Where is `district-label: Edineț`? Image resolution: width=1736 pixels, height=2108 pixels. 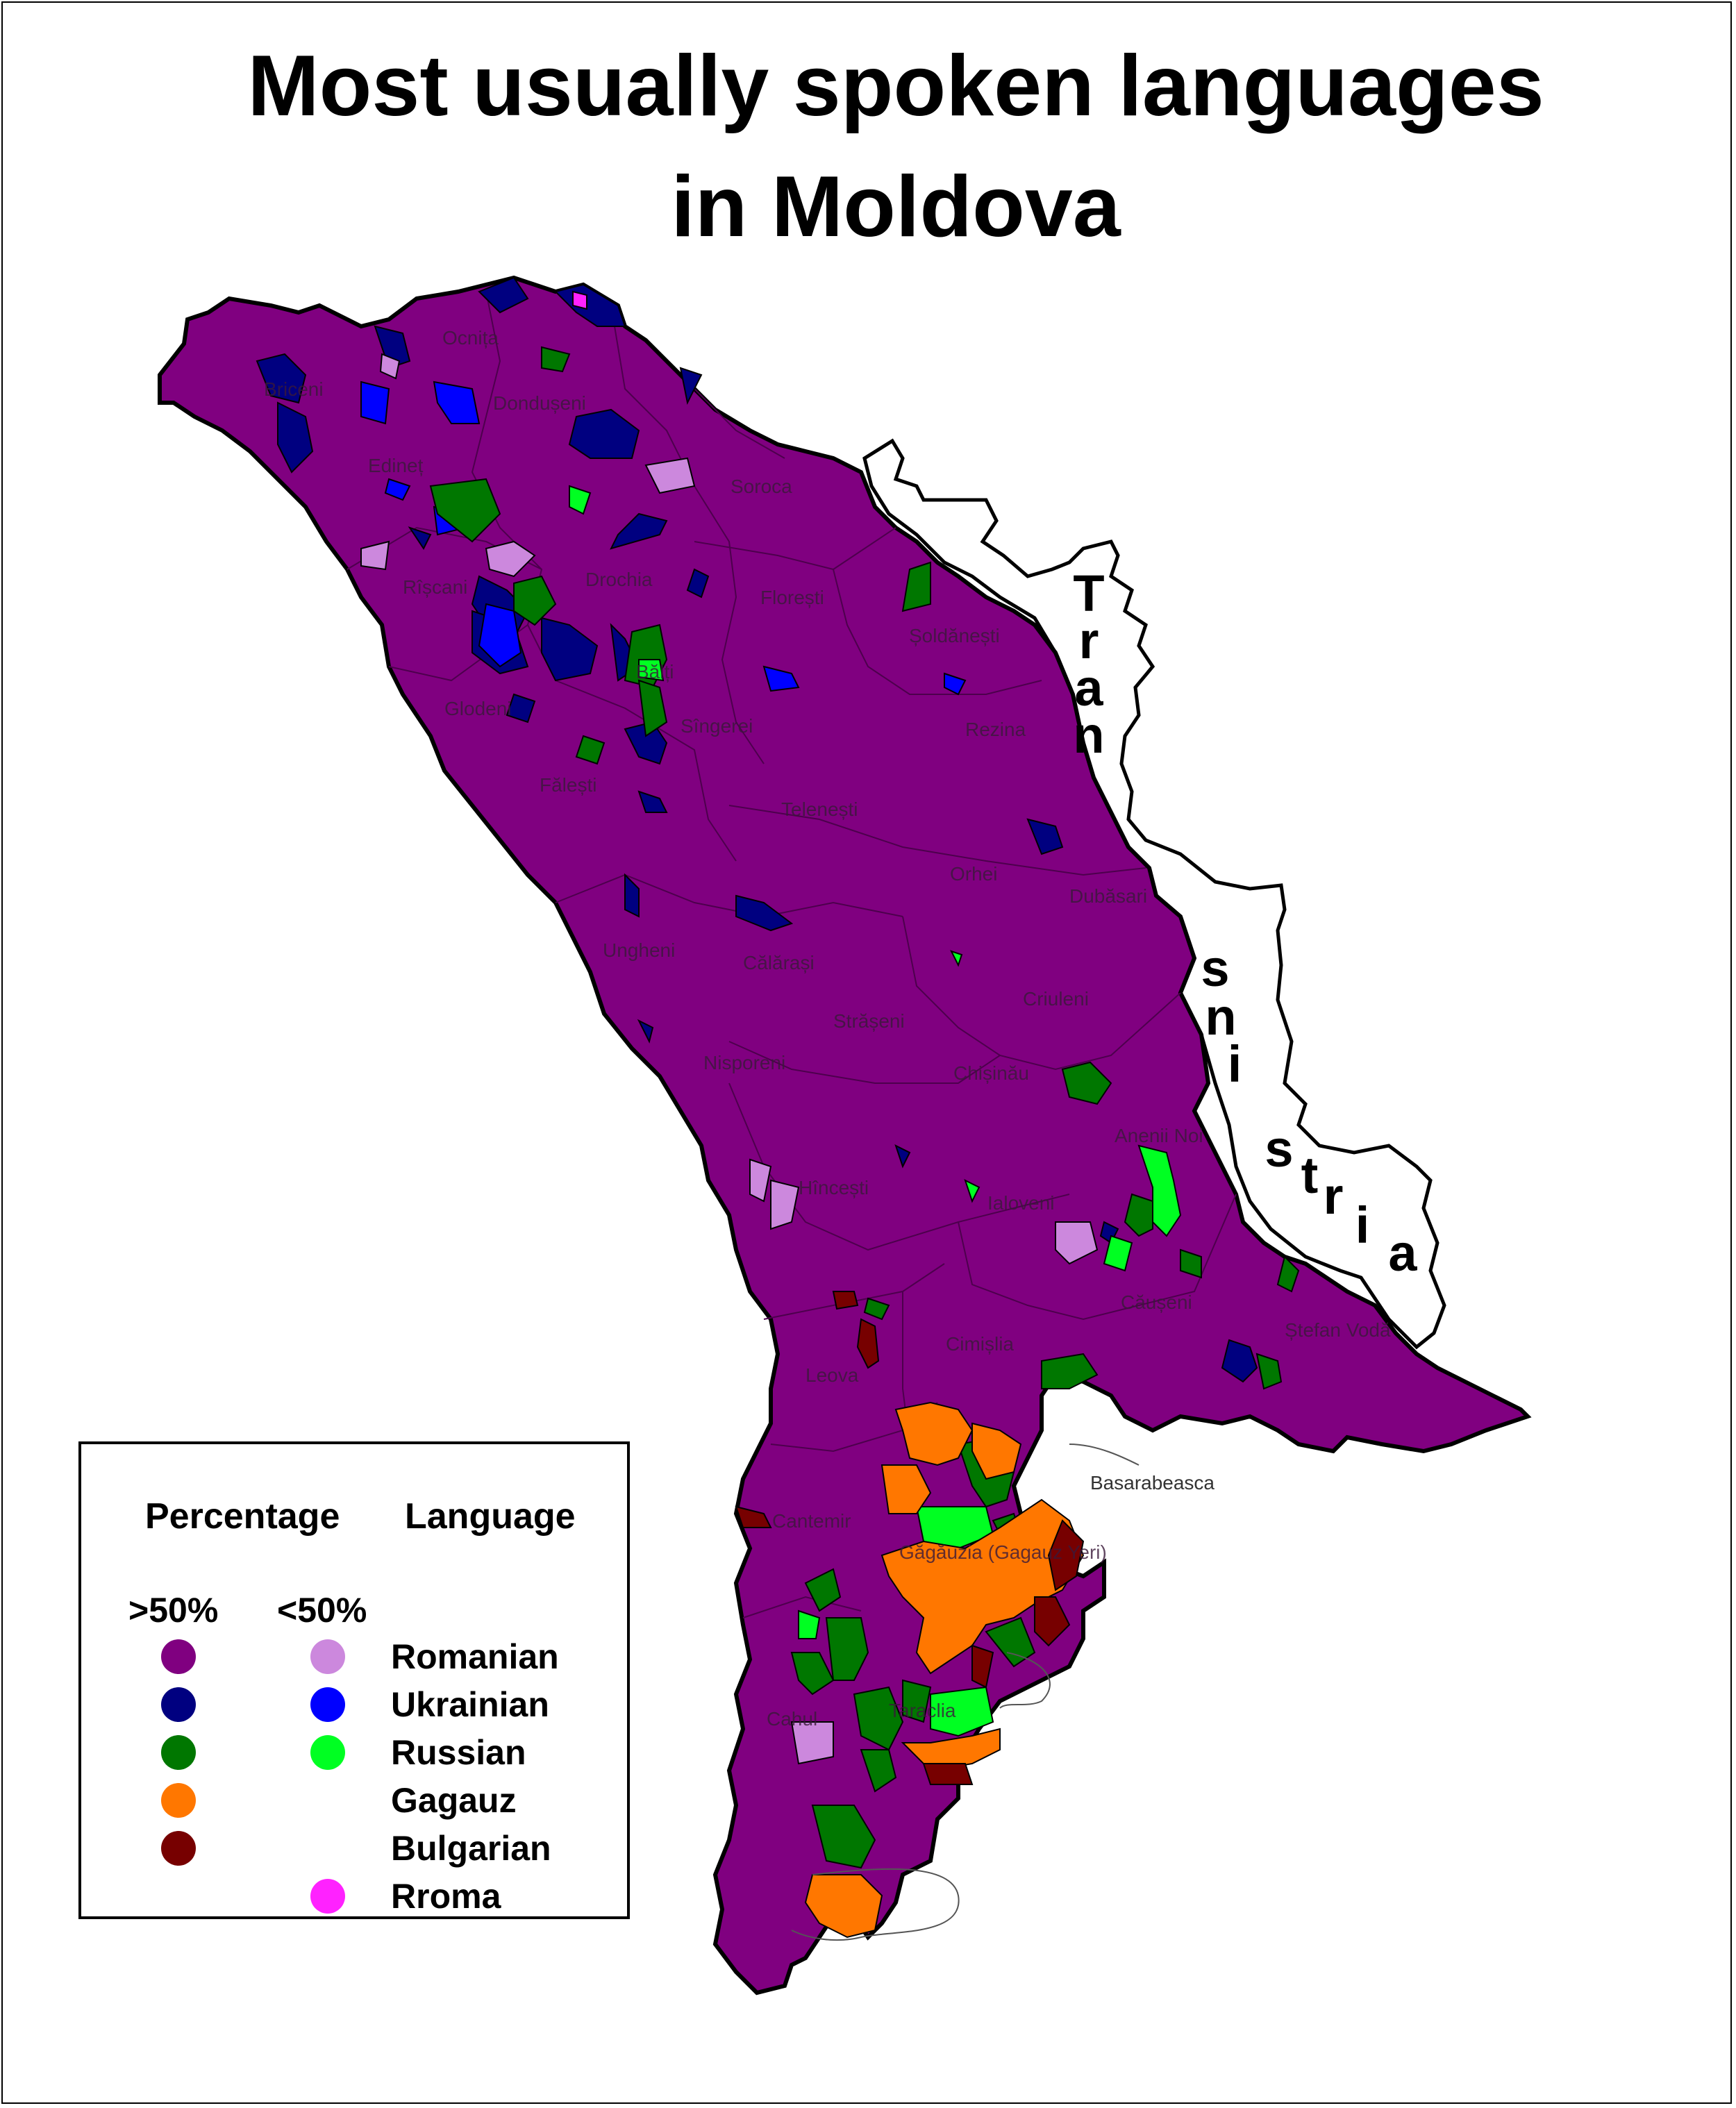
district-label: Edineț is located at coordinates (396, 465).